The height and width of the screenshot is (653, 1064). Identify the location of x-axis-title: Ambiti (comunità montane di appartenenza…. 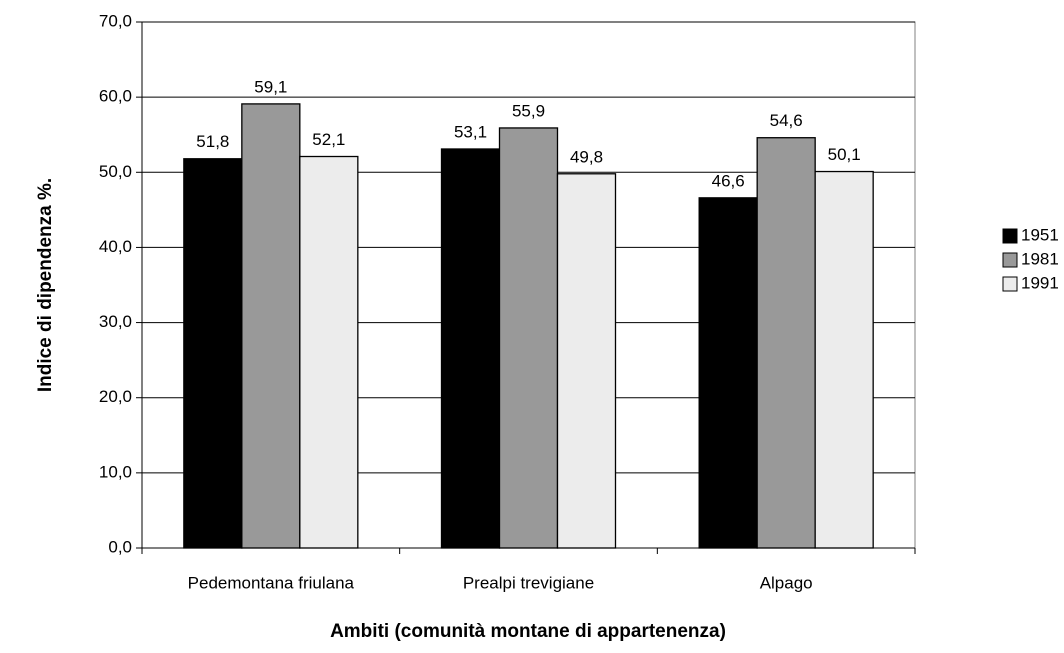
(528, 631).